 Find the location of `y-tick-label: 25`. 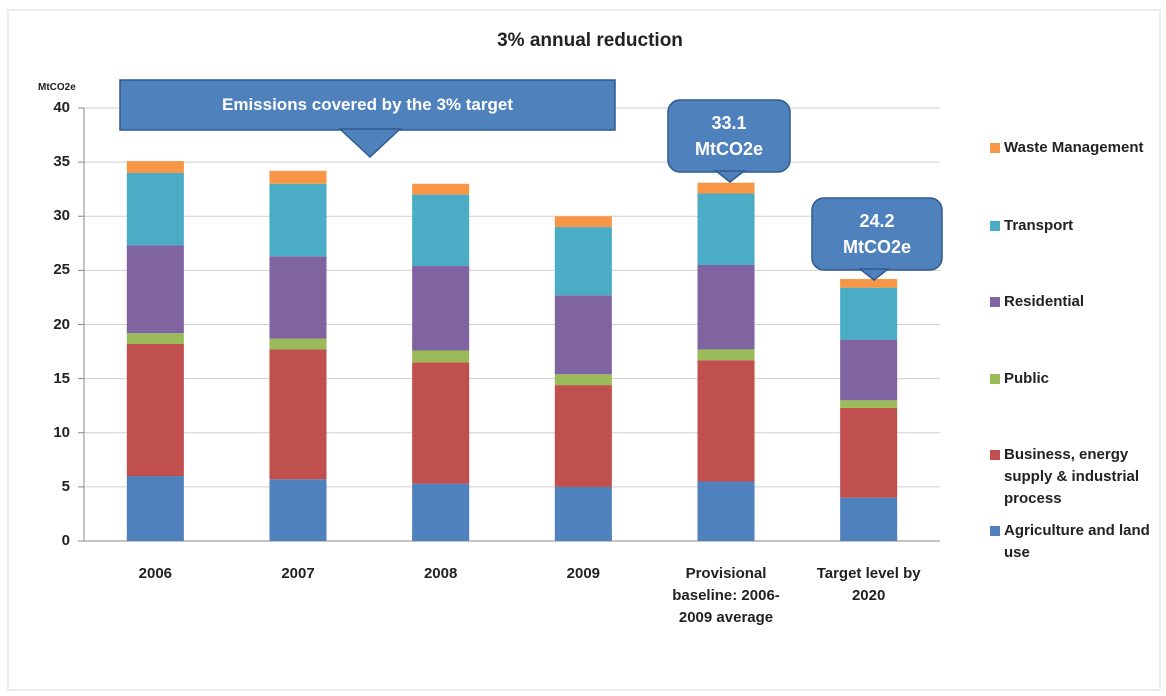

y-tick-label: 25 is located at coordinates (61, 270).